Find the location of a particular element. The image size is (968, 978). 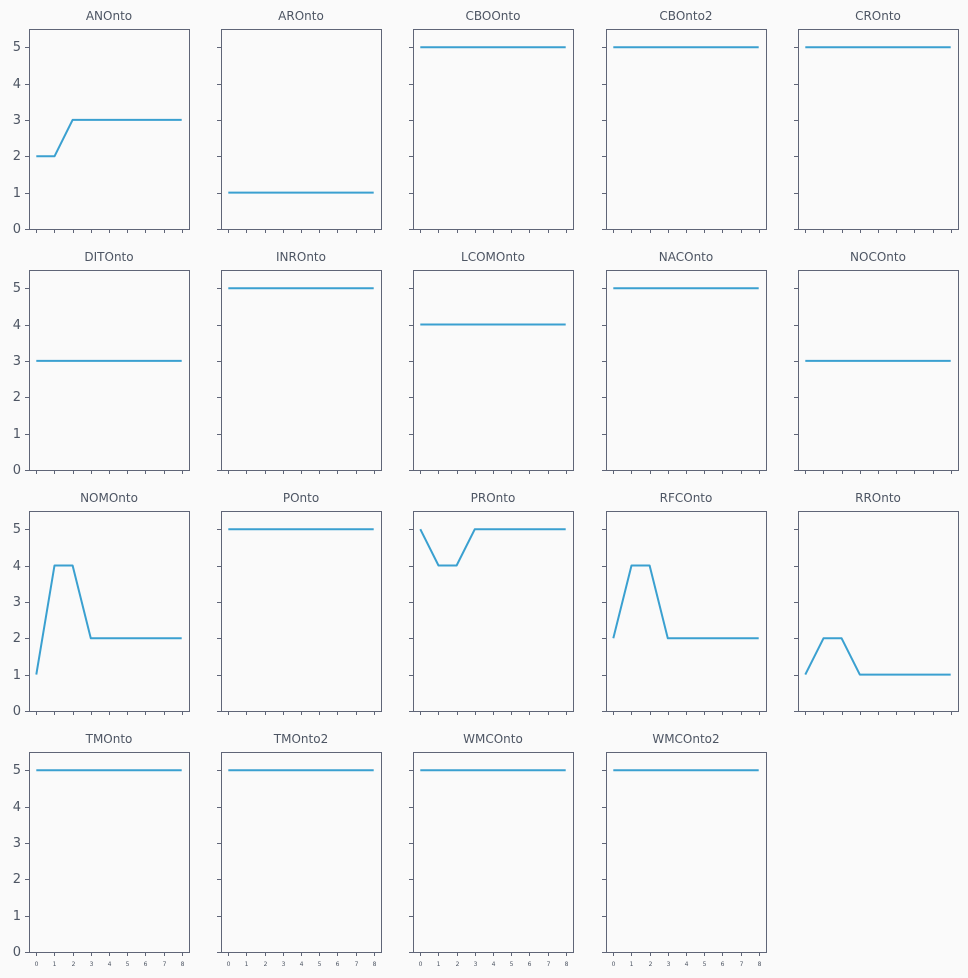

panel-title: NOMOnto is located at coordinates (109, 498).